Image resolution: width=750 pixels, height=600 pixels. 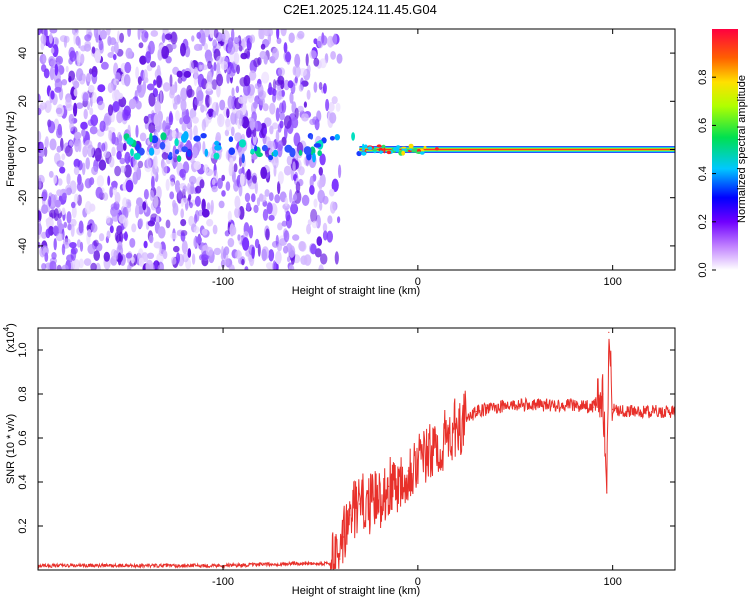 I want to click on colorbar-tick-label: 0.0, so click(x=703, y=269).